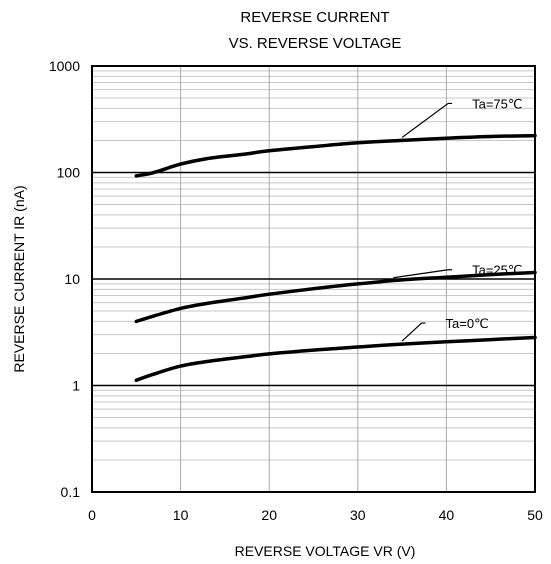 The image size is (551, 564). What do you see at coordinates (72, 279) in the screenshot?
I see `y-tick-label: 10` at bounding box center [72, 279].